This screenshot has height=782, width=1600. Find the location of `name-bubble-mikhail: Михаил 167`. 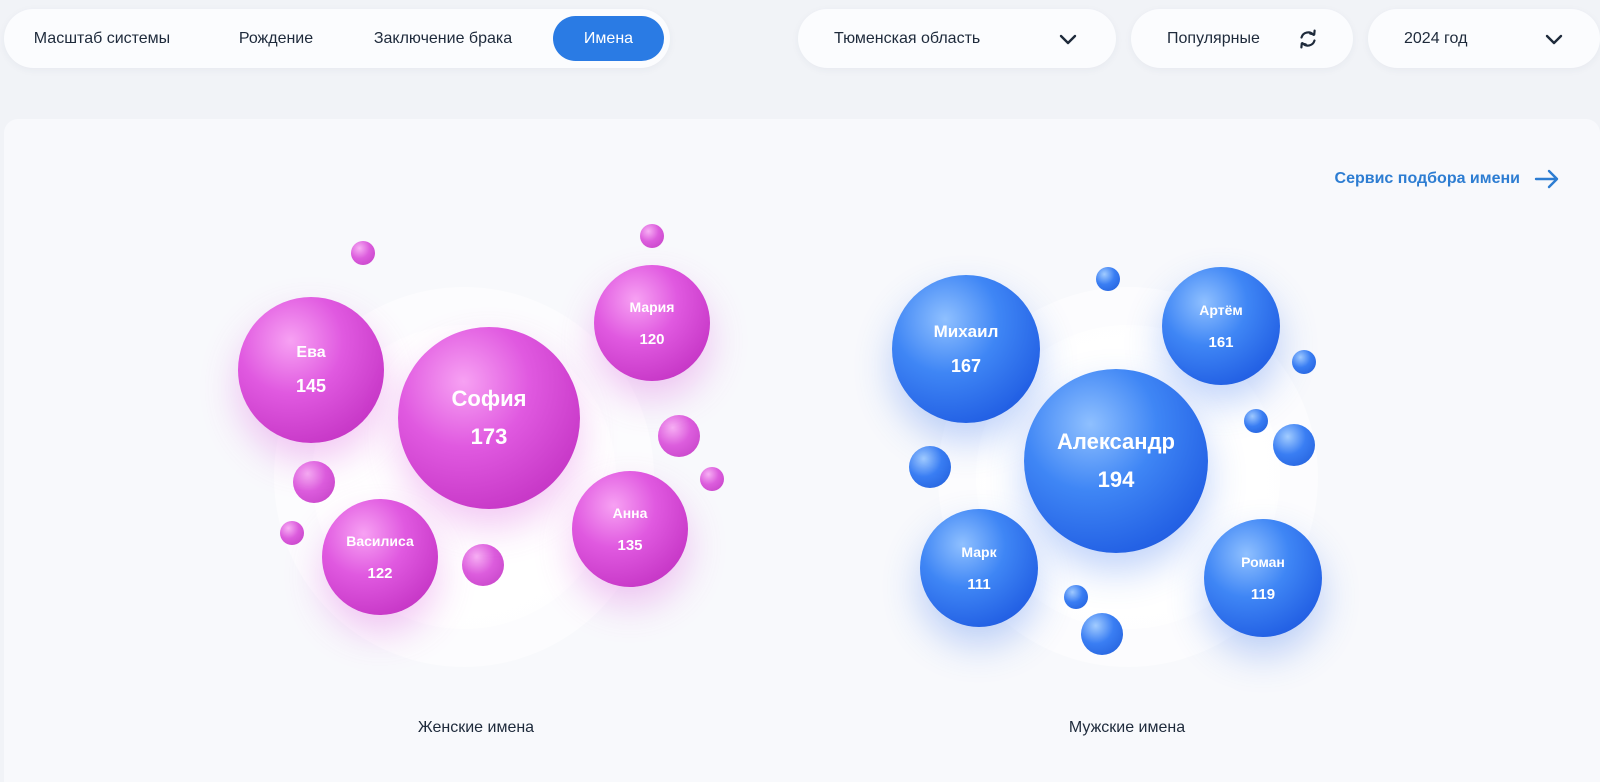

name-bubble-mikhail: Михаил 167 is located at coordinates (966, 349).